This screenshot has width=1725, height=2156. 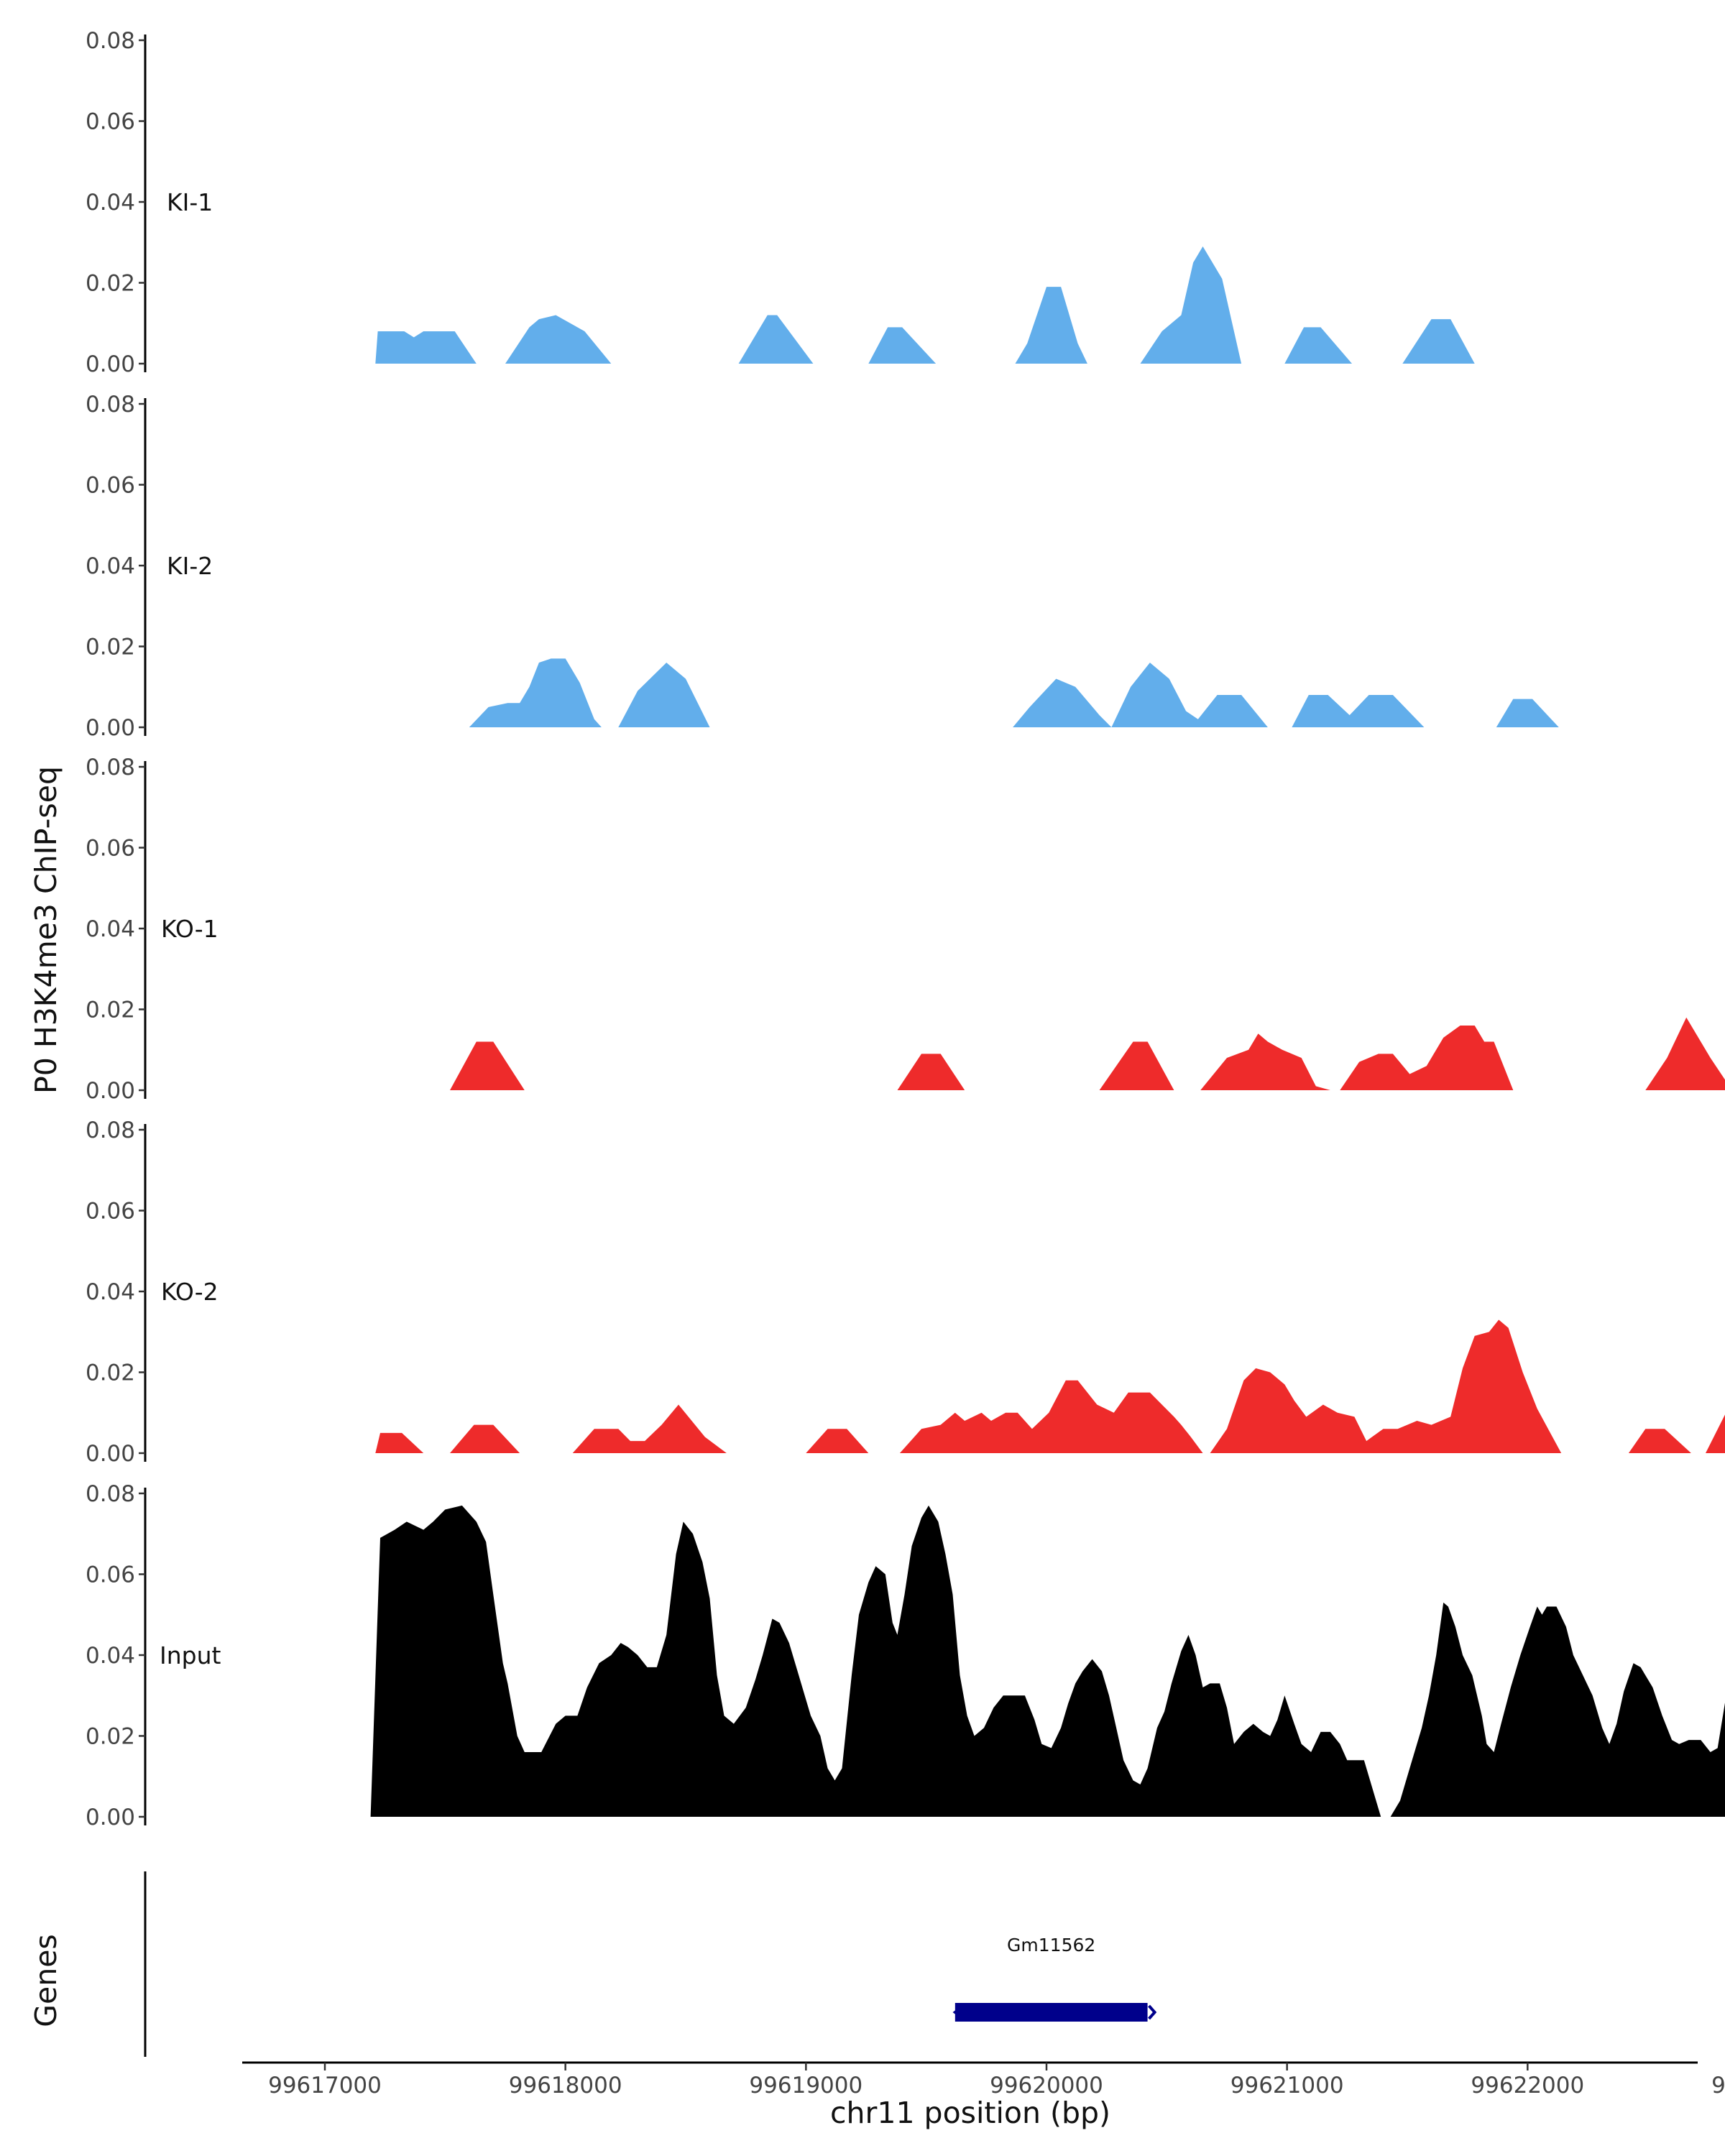 What do you see at coordinates (189, 929) in the screenshot?
I see `track-label: KO-1` at bounding box center [189, 929].